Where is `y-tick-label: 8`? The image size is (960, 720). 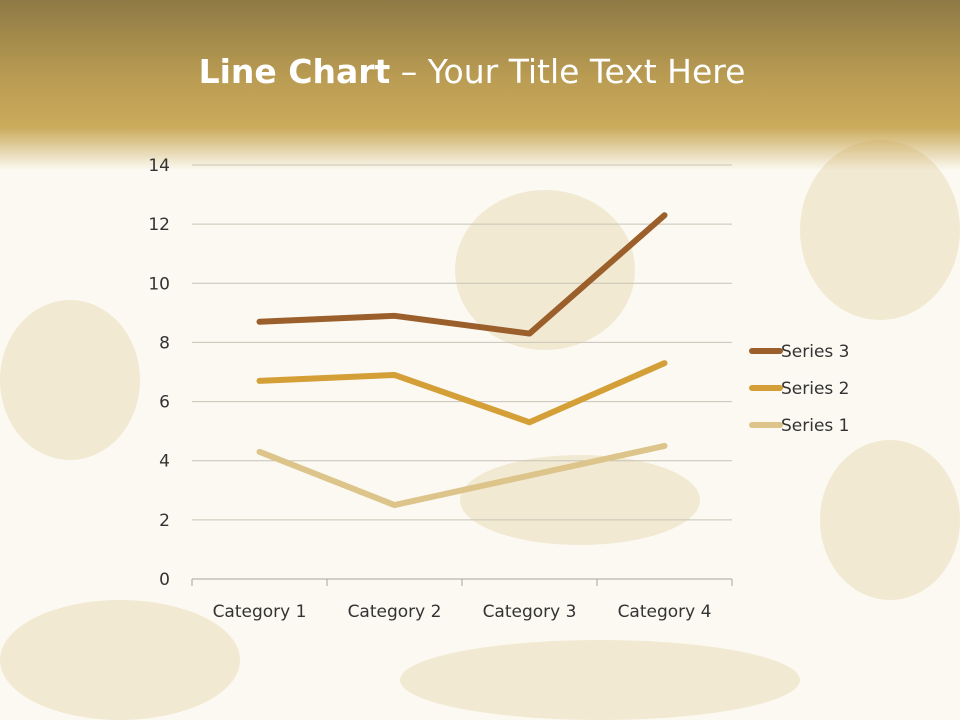
y-tick-label: 8 is located at coordinates (164, 343).